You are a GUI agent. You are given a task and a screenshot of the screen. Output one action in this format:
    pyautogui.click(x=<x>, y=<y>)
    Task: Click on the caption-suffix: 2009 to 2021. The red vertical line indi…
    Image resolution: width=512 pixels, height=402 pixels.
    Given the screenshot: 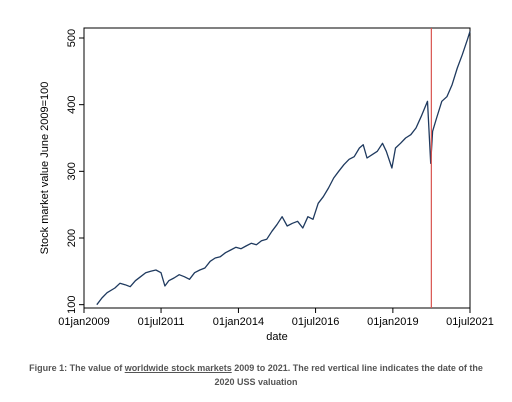 What is the action you would take?
    pyautogui.click(x=348, y=375)
    